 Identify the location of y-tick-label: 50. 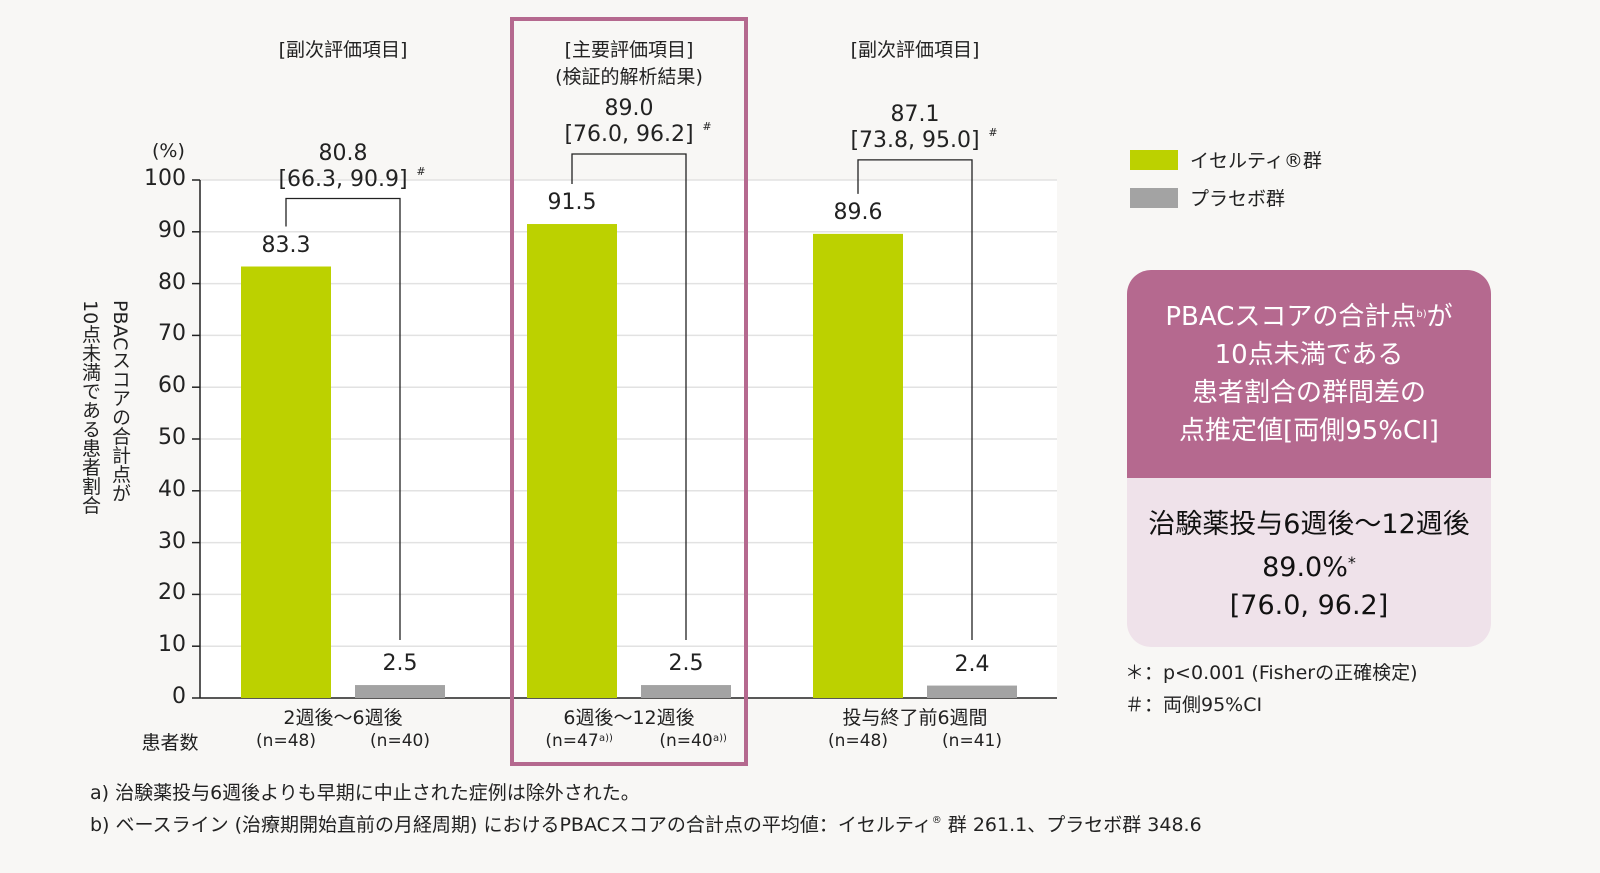
(172, 437).